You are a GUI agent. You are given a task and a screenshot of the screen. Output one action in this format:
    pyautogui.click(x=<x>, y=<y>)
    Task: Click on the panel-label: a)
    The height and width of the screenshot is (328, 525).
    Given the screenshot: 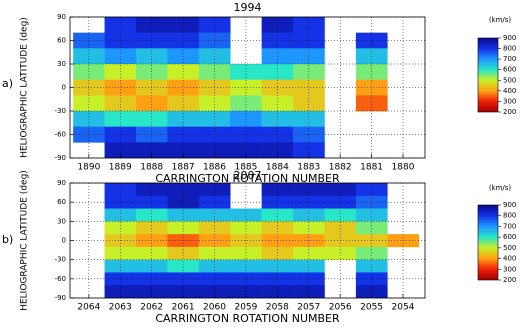 What is the action you would take?
    pyautogui.click(x=7, y=83)
    